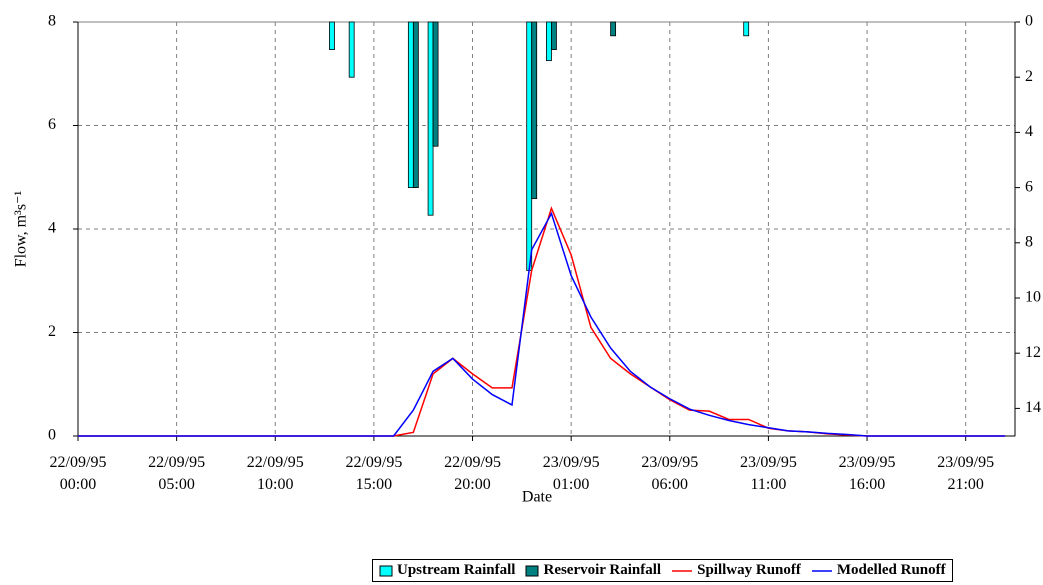 The height and width of the screenshot is (585, 1043). I want to click on legend-entry: Upstream Rainfall, so click(447, 570).